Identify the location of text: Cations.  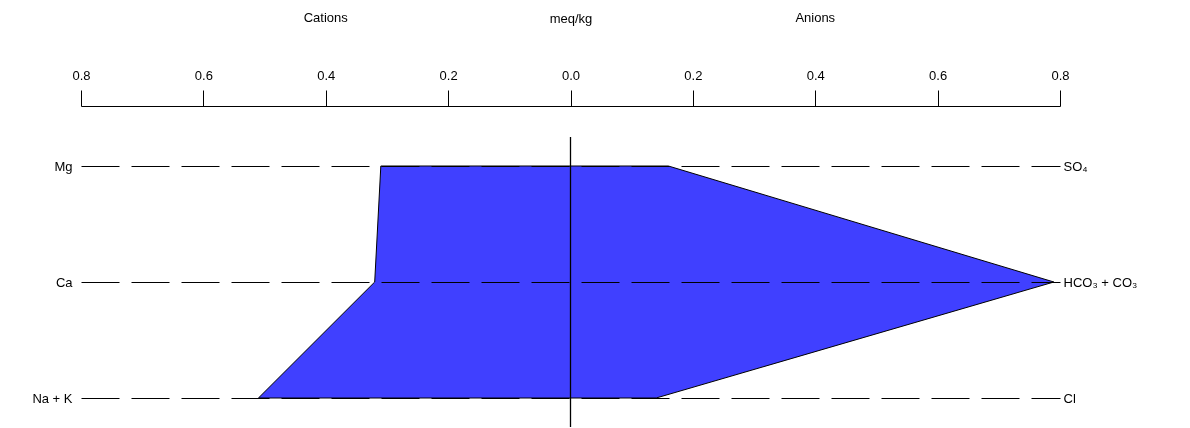
(326, 17).